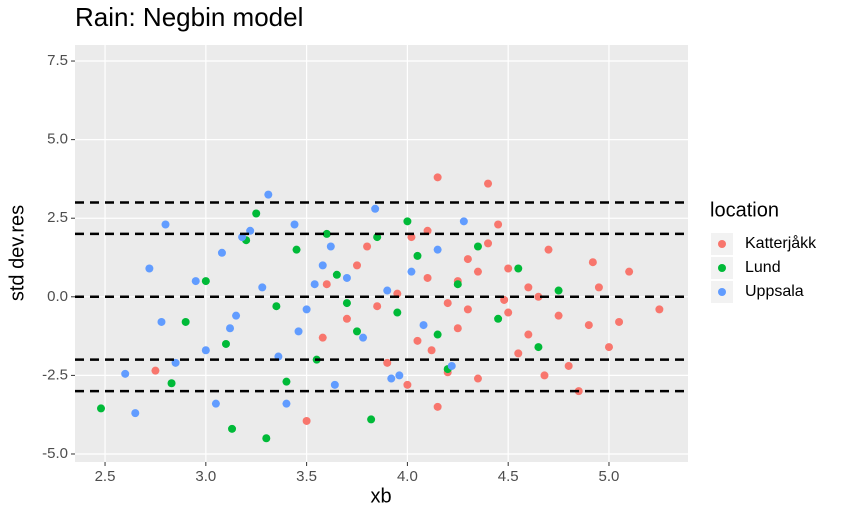 This screenshot has width=846, height=517. Describe the element at coordinates (17, 253) in the screenshot. I see `y-axis-title: std dev.res` at that location.